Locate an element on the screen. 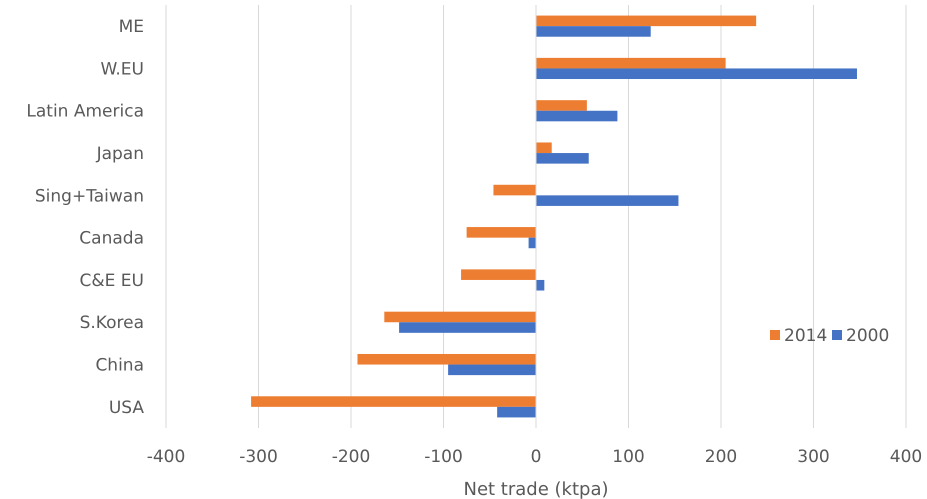 The image size is (927, 499). y-tick-label: Japan is located at coordinates (120, 154).